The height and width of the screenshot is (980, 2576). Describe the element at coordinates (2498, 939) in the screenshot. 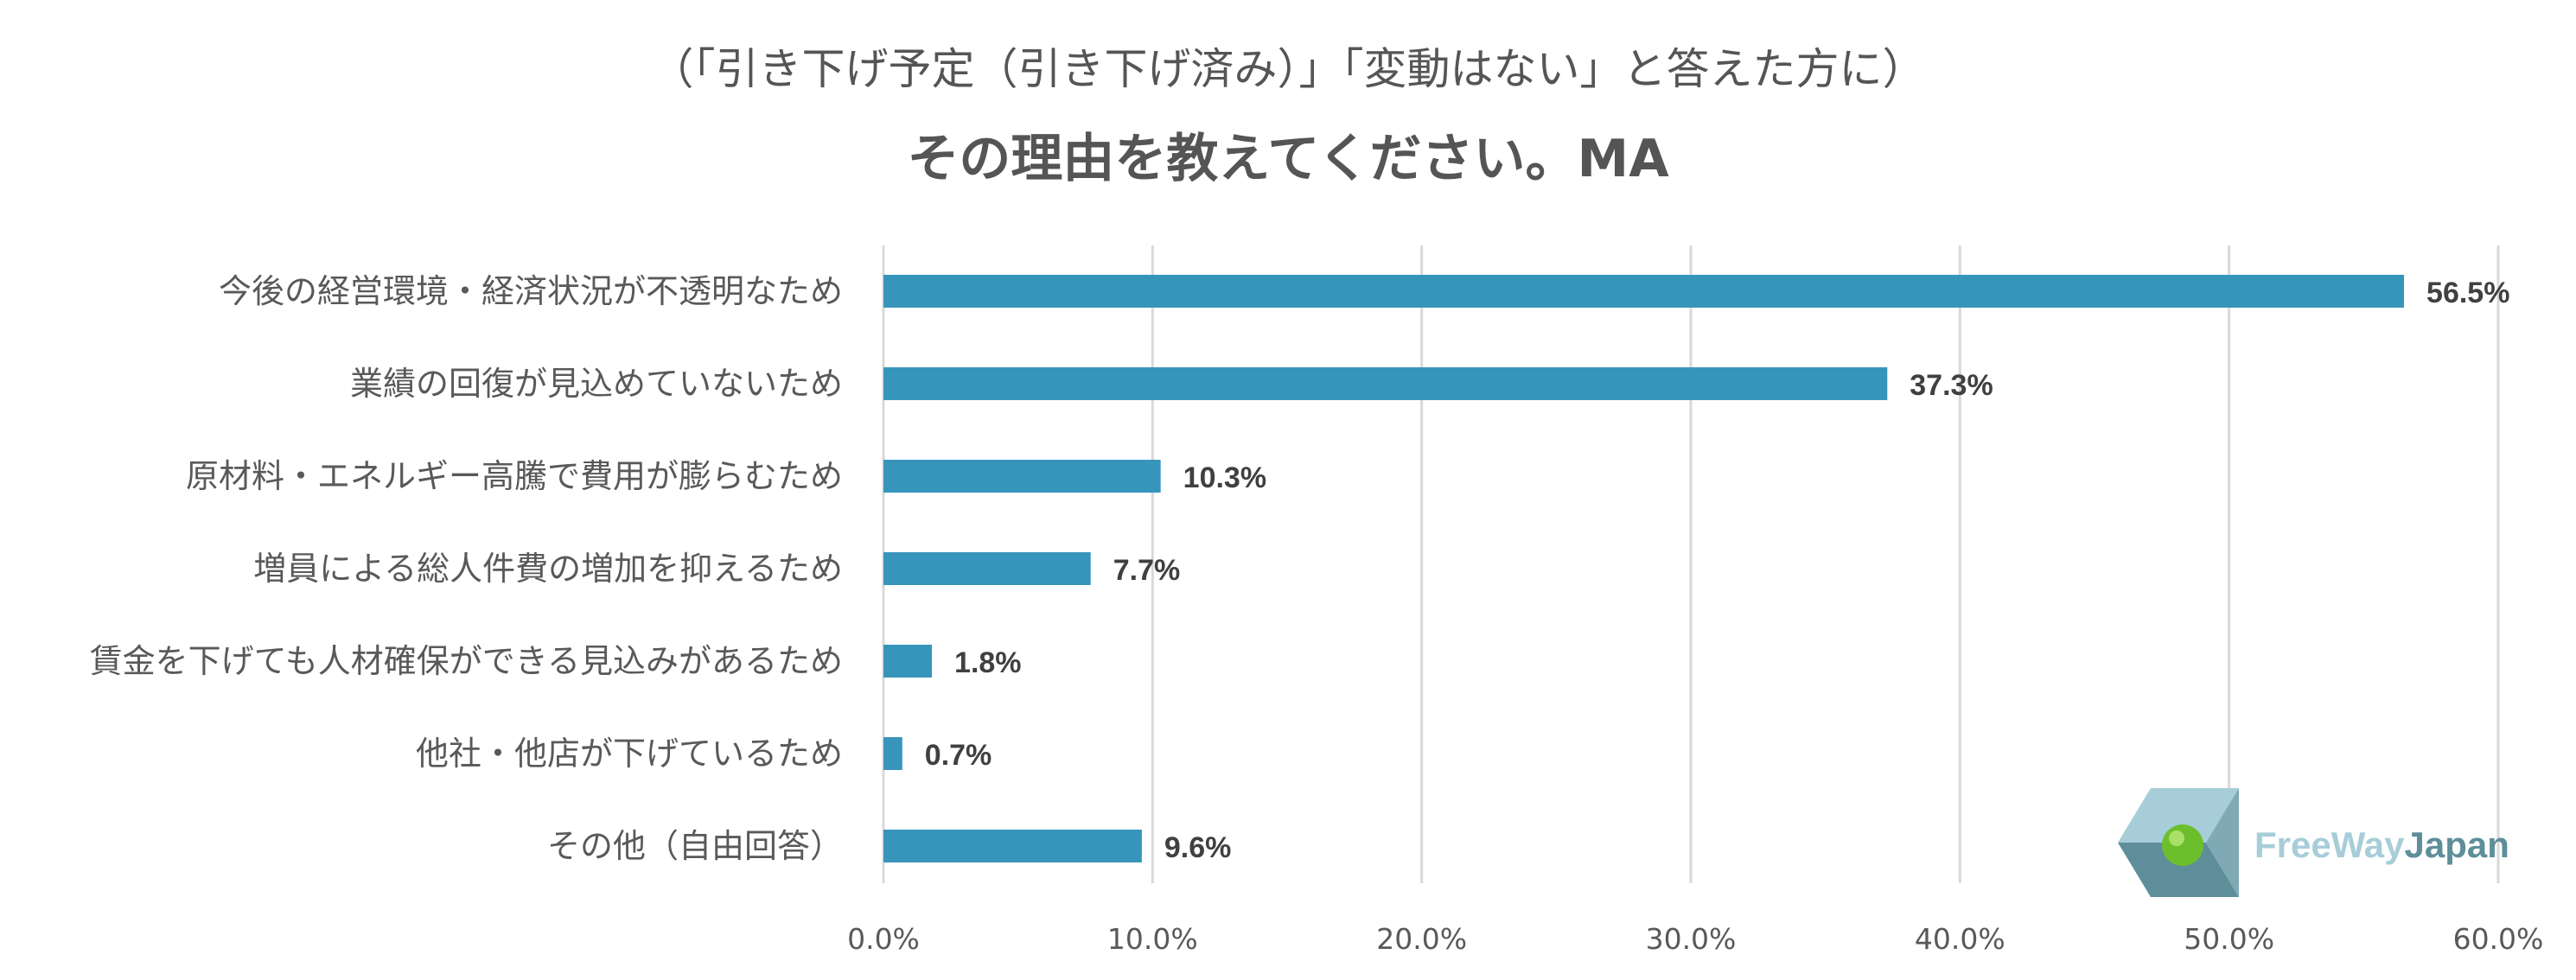

I see `x-tick-label: 60.0%` at that location.